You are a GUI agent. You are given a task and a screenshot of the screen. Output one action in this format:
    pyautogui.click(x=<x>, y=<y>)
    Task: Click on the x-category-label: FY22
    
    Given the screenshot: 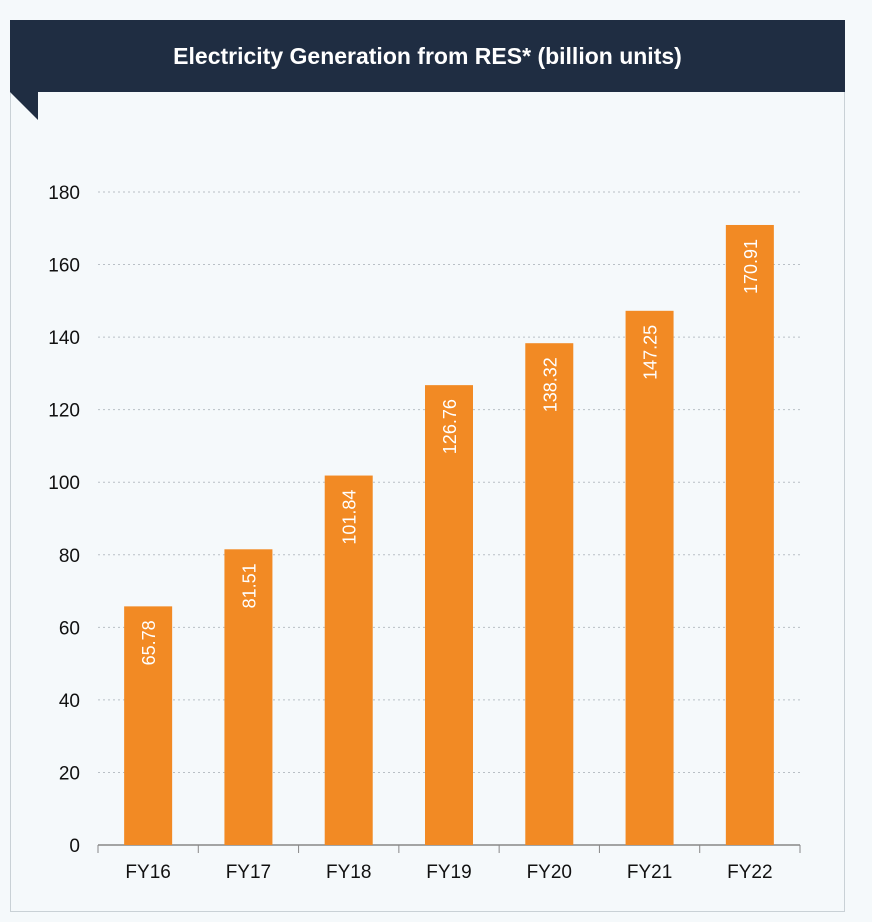 What is the action you would take?
    pyautogui.click(x=749, y=872)
    